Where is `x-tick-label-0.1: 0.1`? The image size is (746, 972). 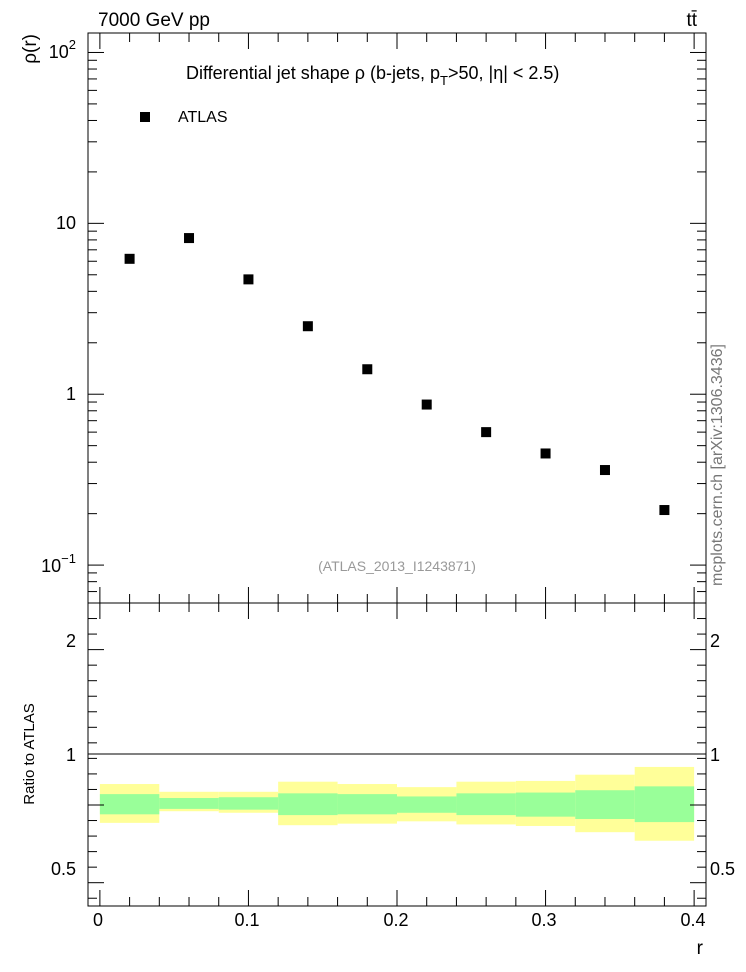 x-tick-label-0.1: 0.1 is located at coordinates (246, 920).